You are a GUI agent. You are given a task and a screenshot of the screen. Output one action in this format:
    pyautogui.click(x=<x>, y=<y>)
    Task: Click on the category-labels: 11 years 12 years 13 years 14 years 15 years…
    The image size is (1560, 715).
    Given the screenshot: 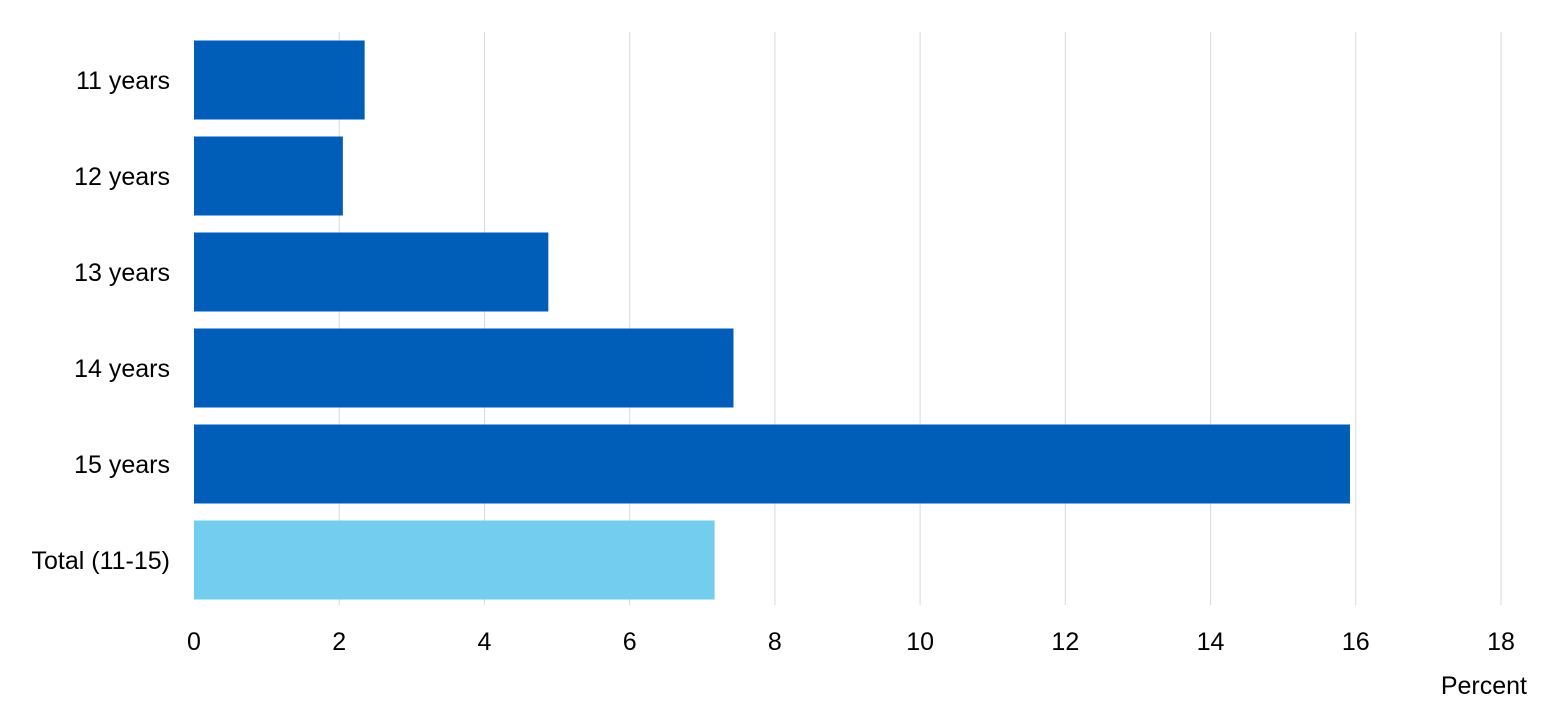 What is the action you would take?
    pyautogui.click(x=101, y=321)
    